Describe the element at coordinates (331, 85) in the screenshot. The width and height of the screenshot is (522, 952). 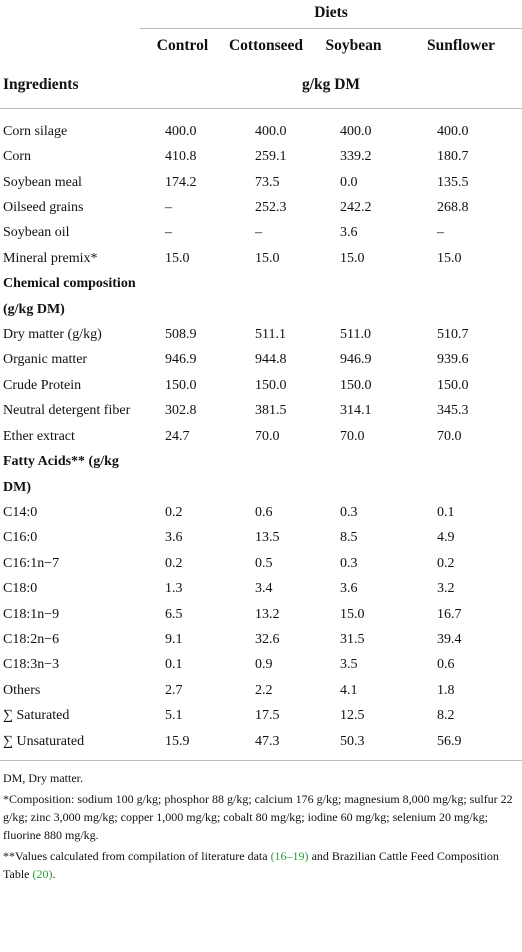
I see `unit: g/kg DM` at that location.